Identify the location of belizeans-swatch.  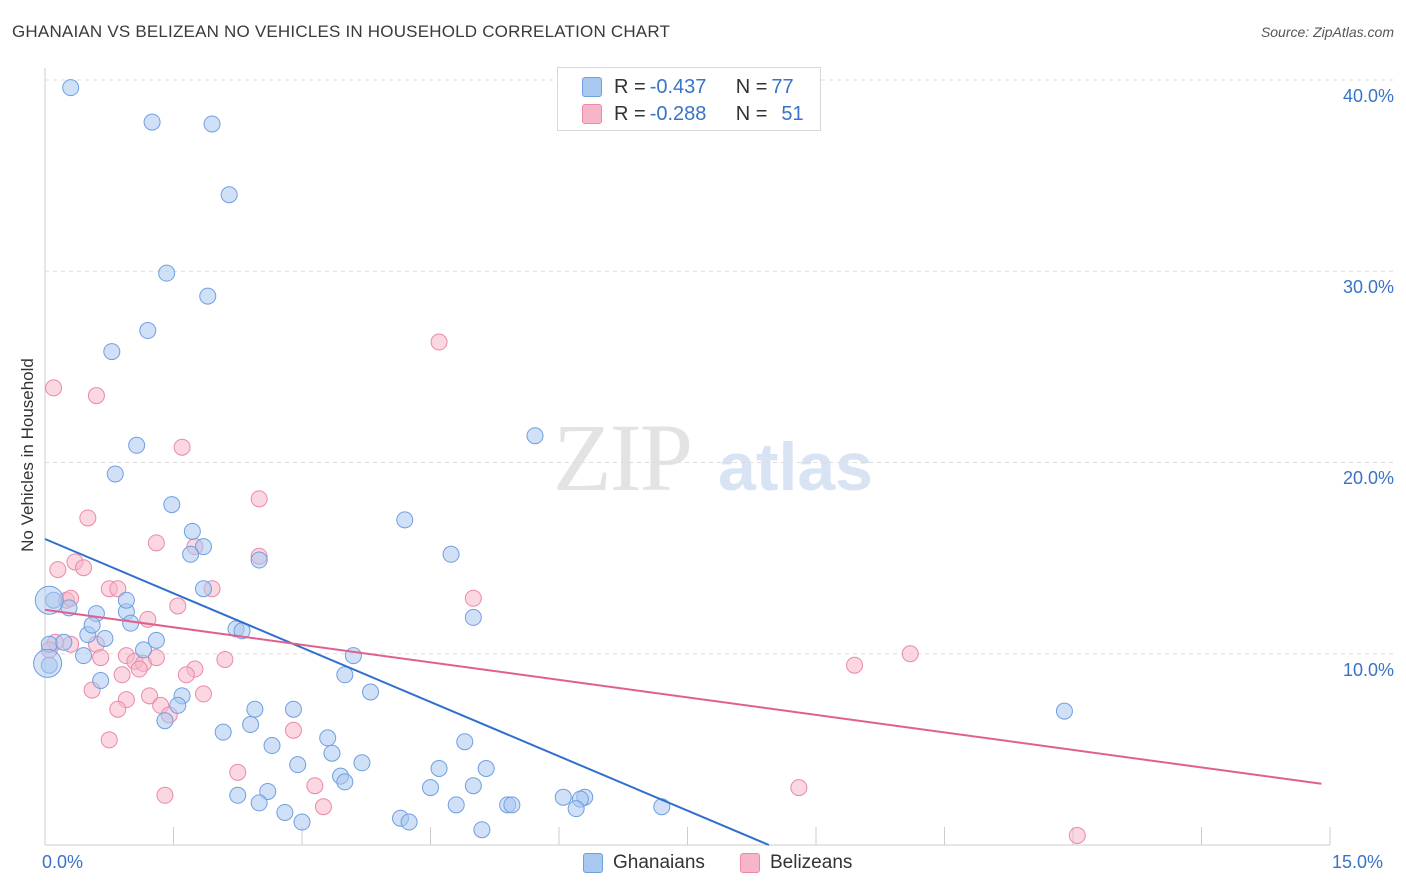
(750, 863).